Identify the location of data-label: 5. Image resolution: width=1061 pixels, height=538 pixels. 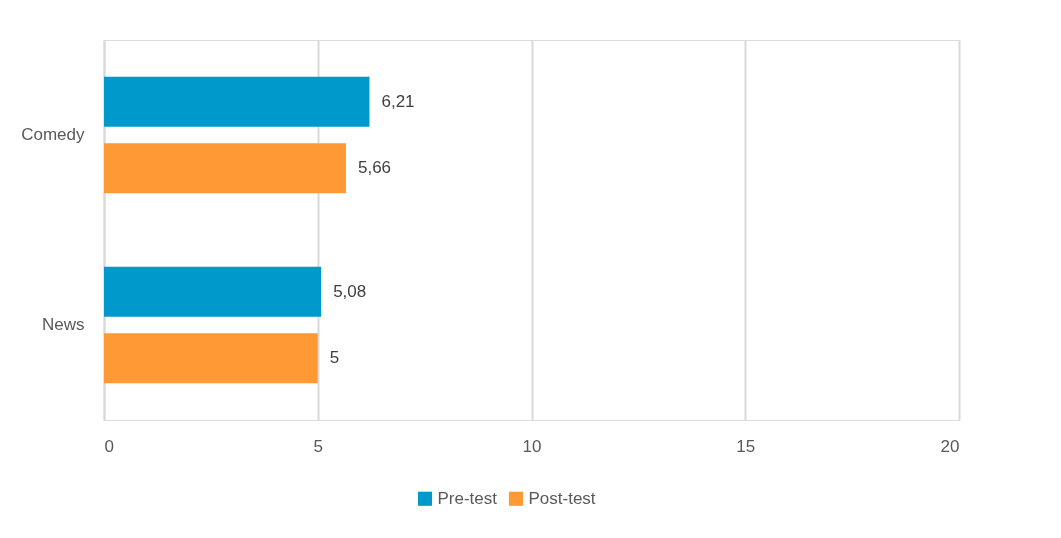
(334, 358).